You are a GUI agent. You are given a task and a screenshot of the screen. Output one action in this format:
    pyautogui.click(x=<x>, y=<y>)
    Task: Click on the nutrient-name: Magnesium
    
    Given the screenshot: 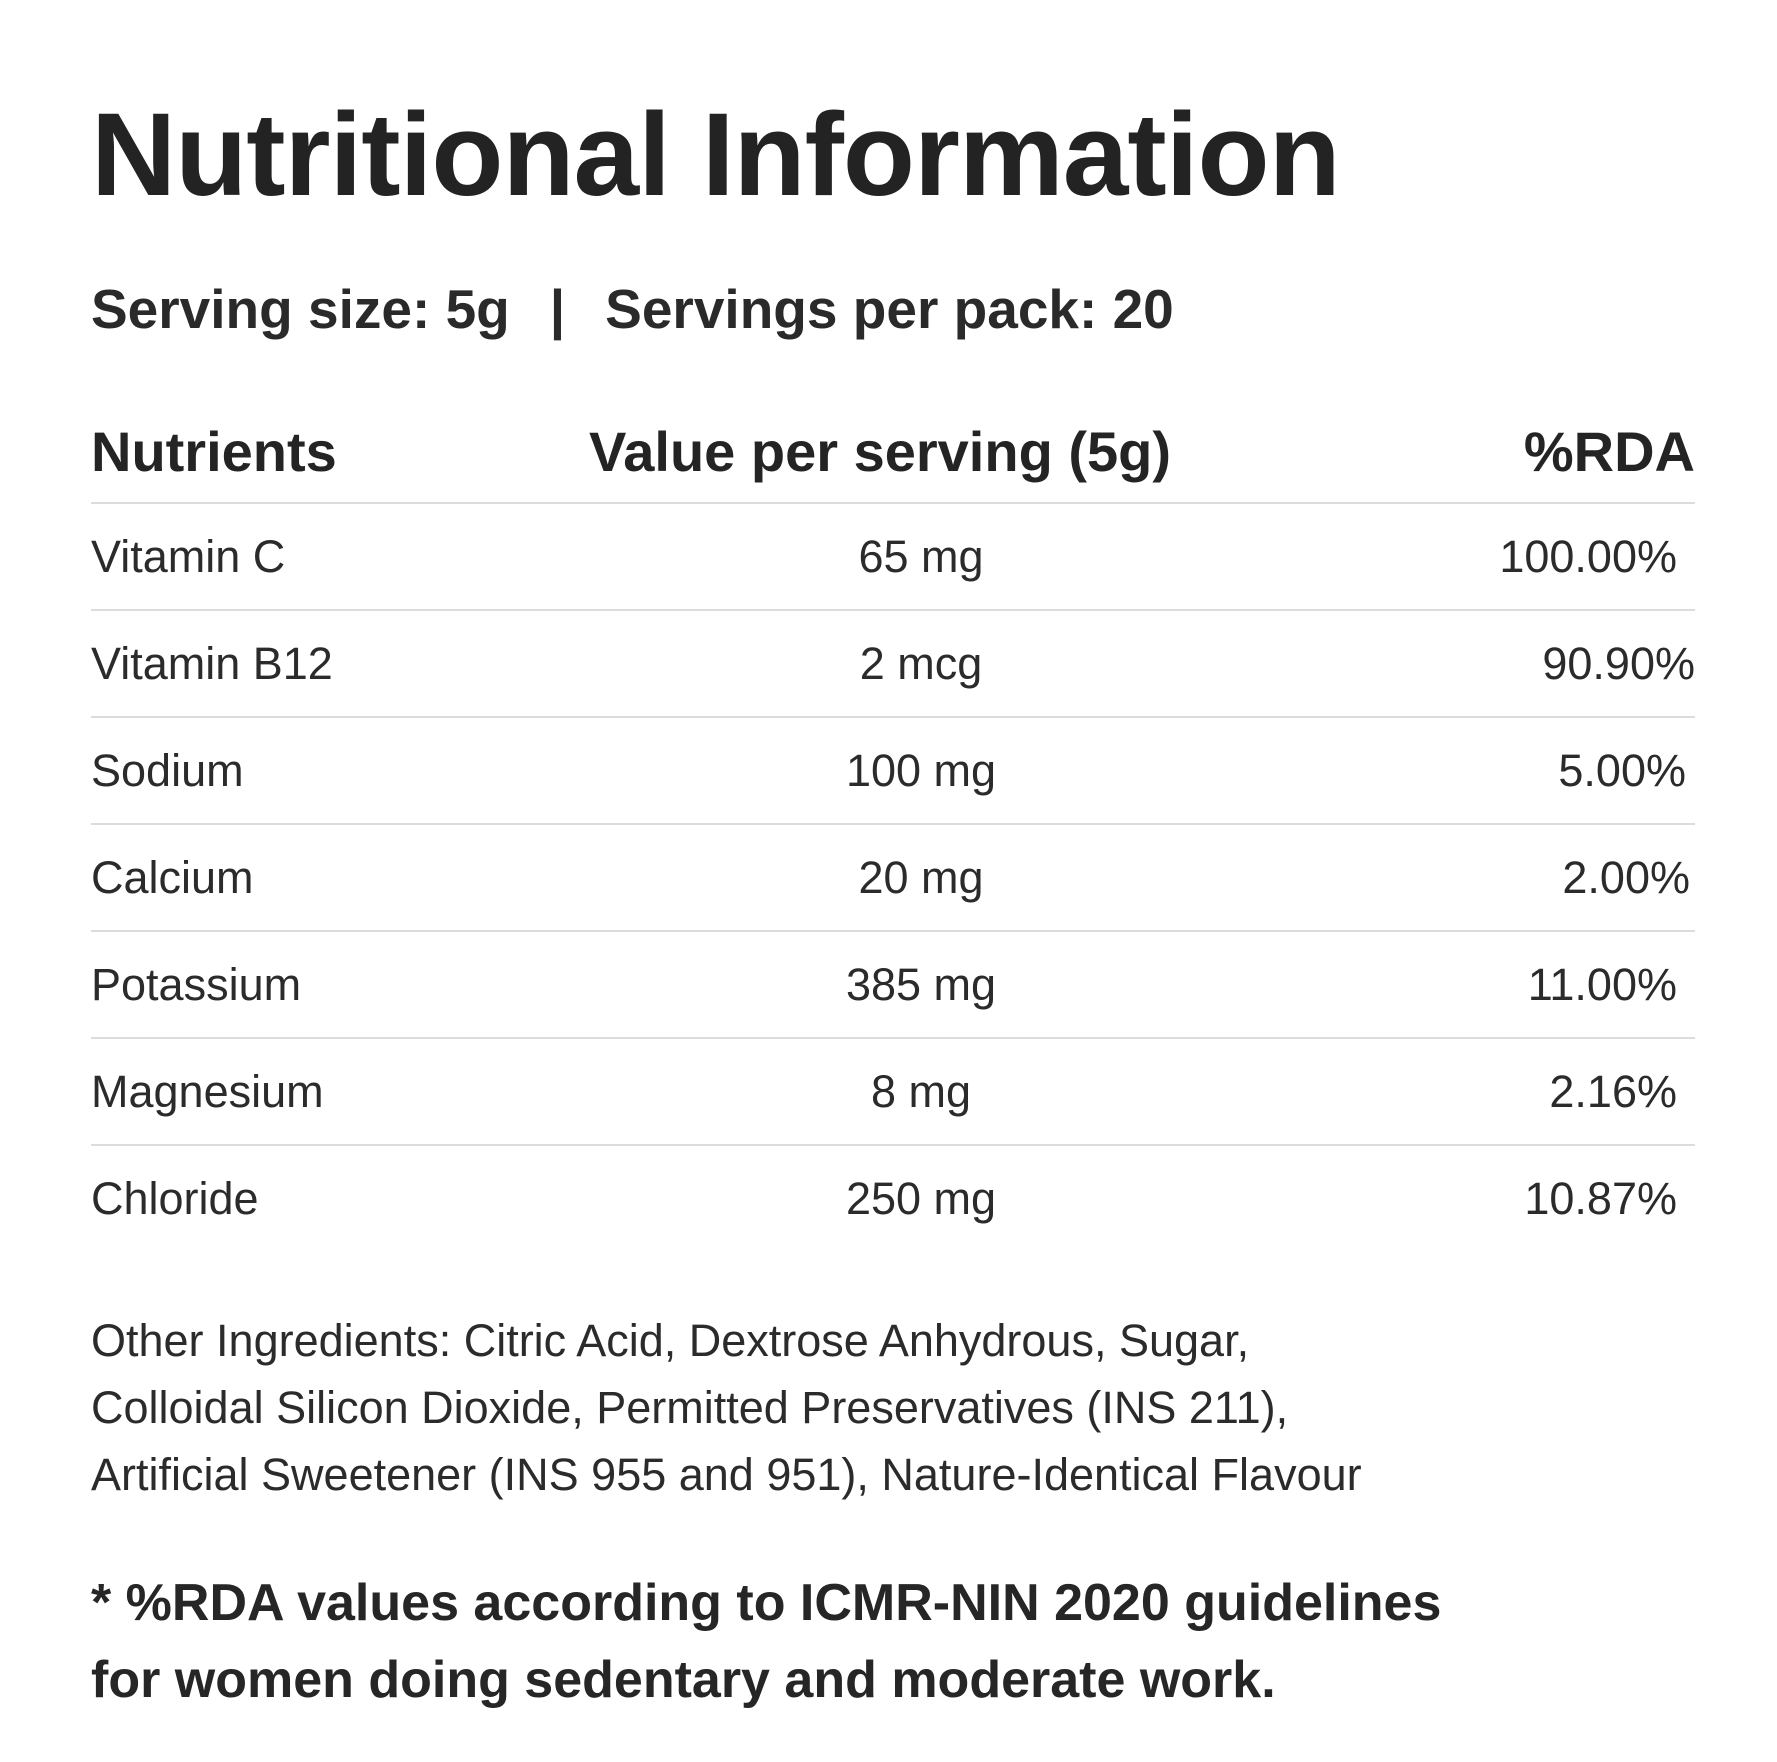 What is the action you would take?
    pyautogui.click(x=207, y=1091)
    